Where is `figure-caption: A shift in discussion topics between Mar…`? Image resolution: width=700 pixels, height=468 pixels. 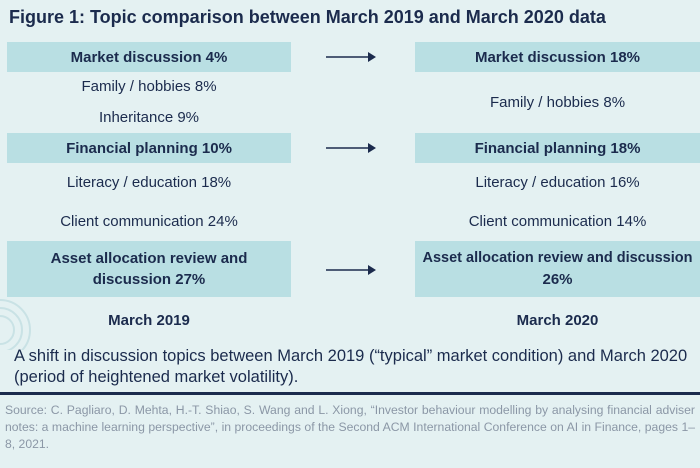 figure-caption: A shift in discussion topics between Mar… is located at coordinates (351, 366).